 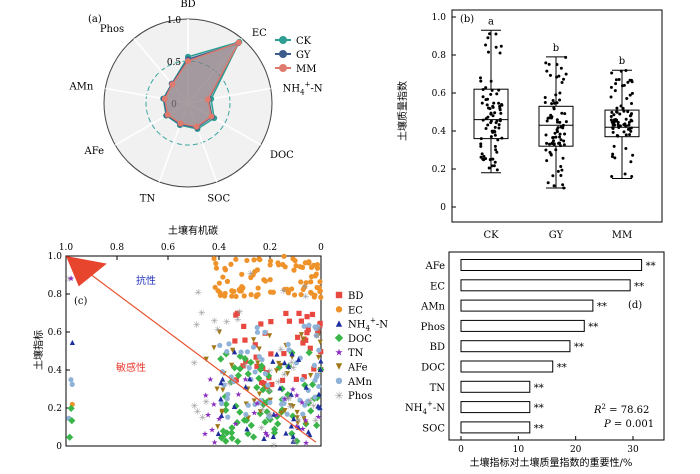 What do you see at coordinates (622, 235) in the screenshot?
I see `box-xtick-label: MM` at bounding box center [622, 235].